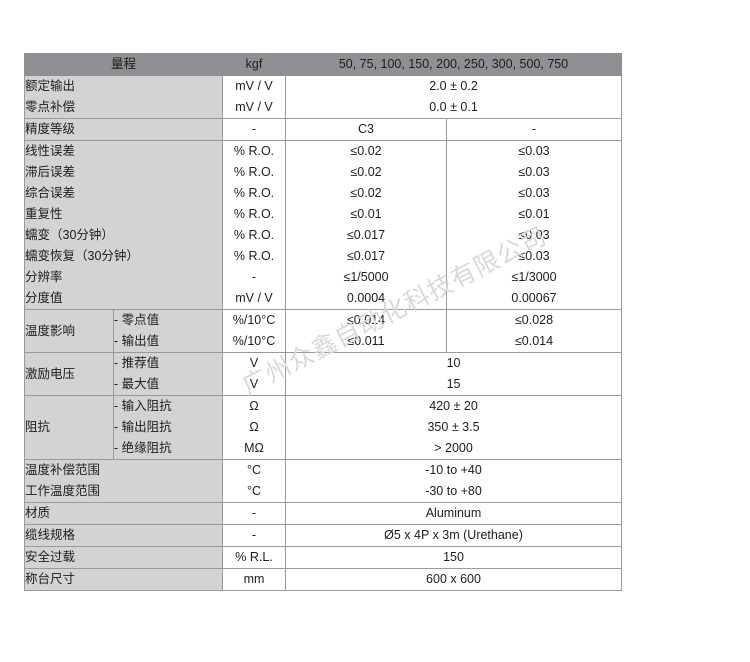 This screenshot has width=750, height=662. I want to click on row-label: 分度值, so click(123, 299).